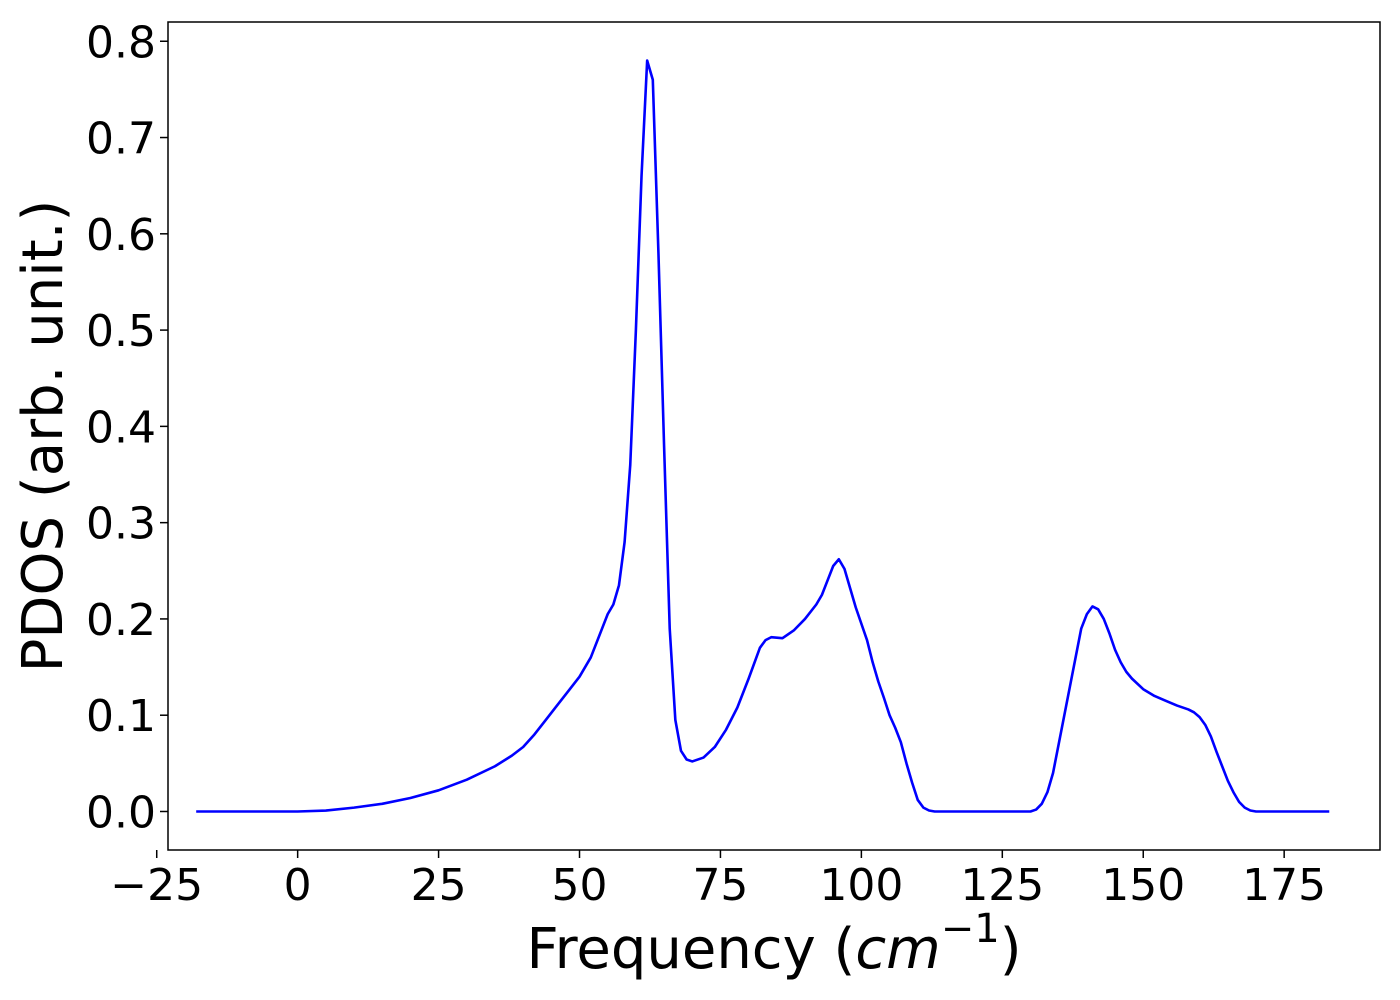  What do you see at coordinates (1002, 885) in the screenshot?
I see `x-tick-label: 125` at bounding box center [1002, 885].